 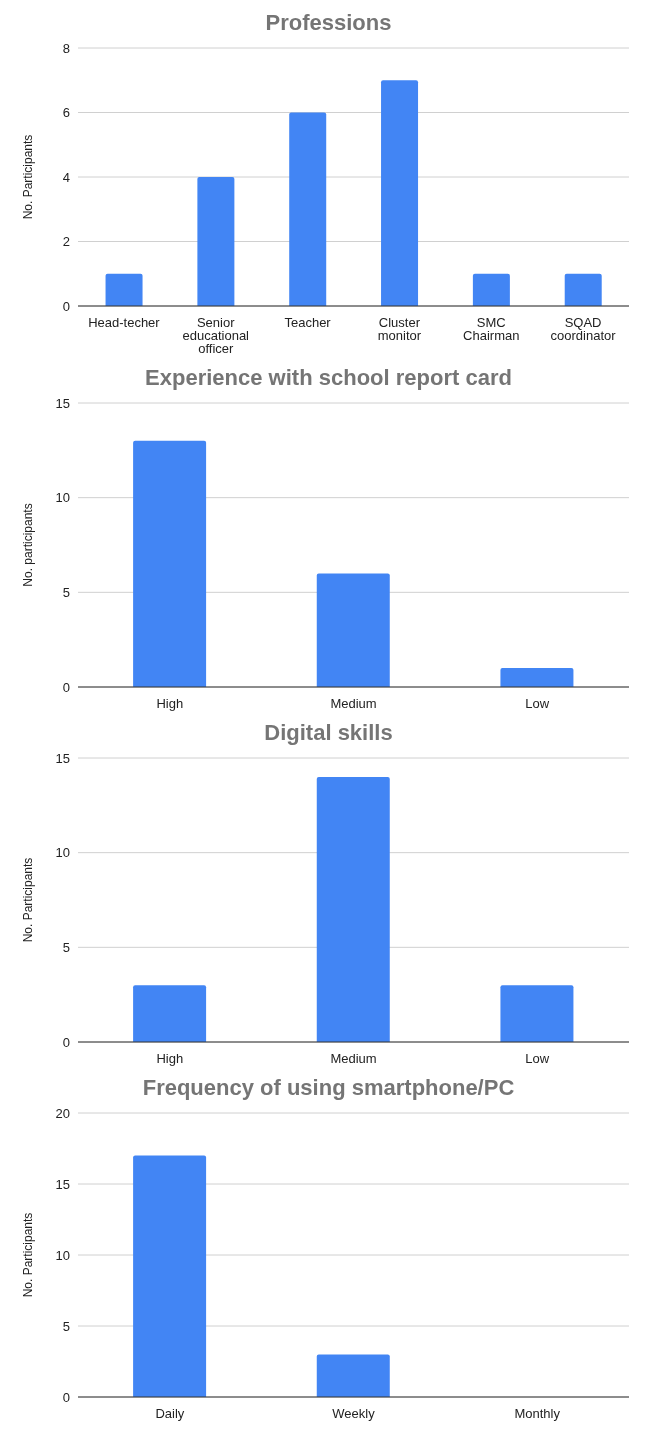 I want to click on chart-title: Experience with school report card, so click(x=328, y=378).